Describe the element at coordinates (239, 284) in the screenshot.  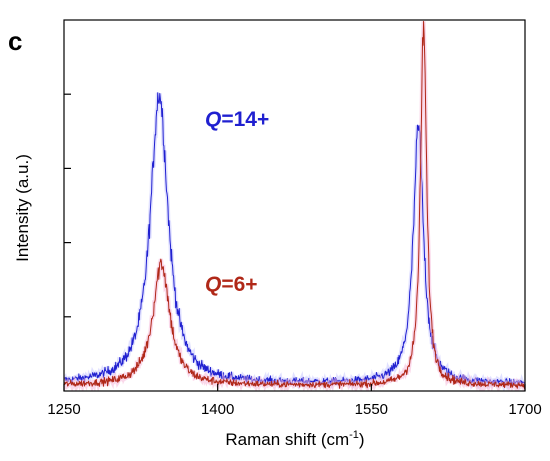
I see `annotation-q6-rest: =6+` at that location.